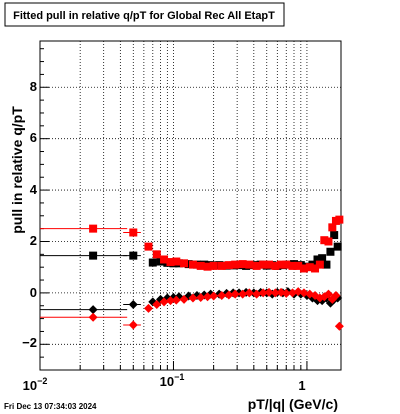 The width and height of the screenshot is (400, 414). I want to click on x-axis-label: pT/|q| (GeV/c), so click(293, 404).